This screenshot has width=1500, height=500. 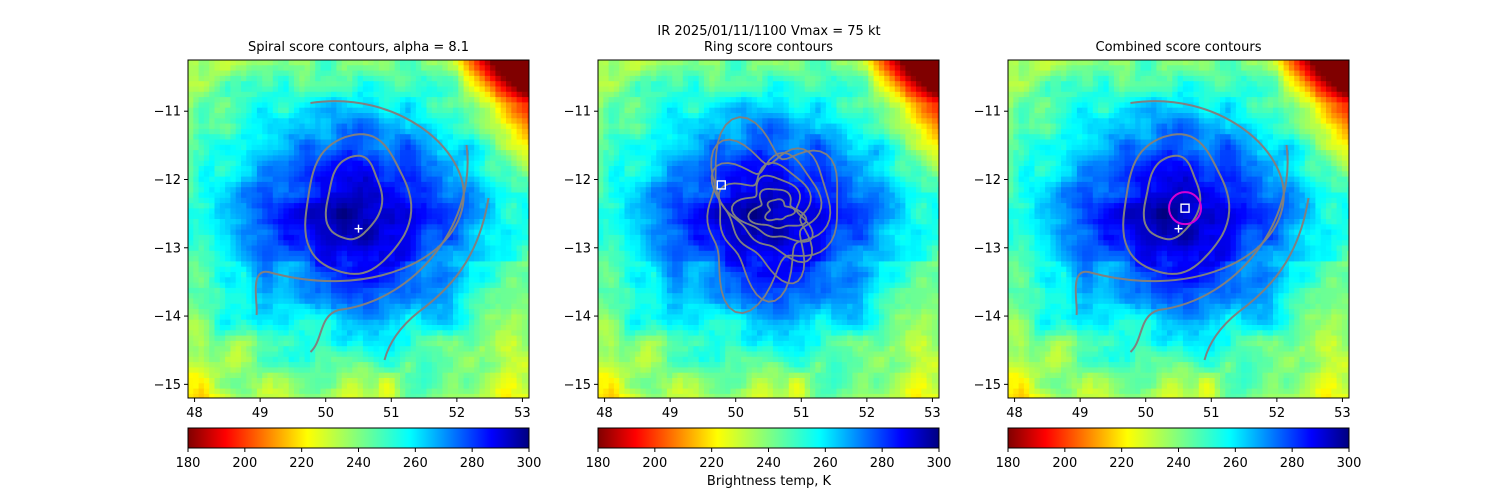 I want to click on panel-title: Combined score contours, so click(x=1179, y=47).